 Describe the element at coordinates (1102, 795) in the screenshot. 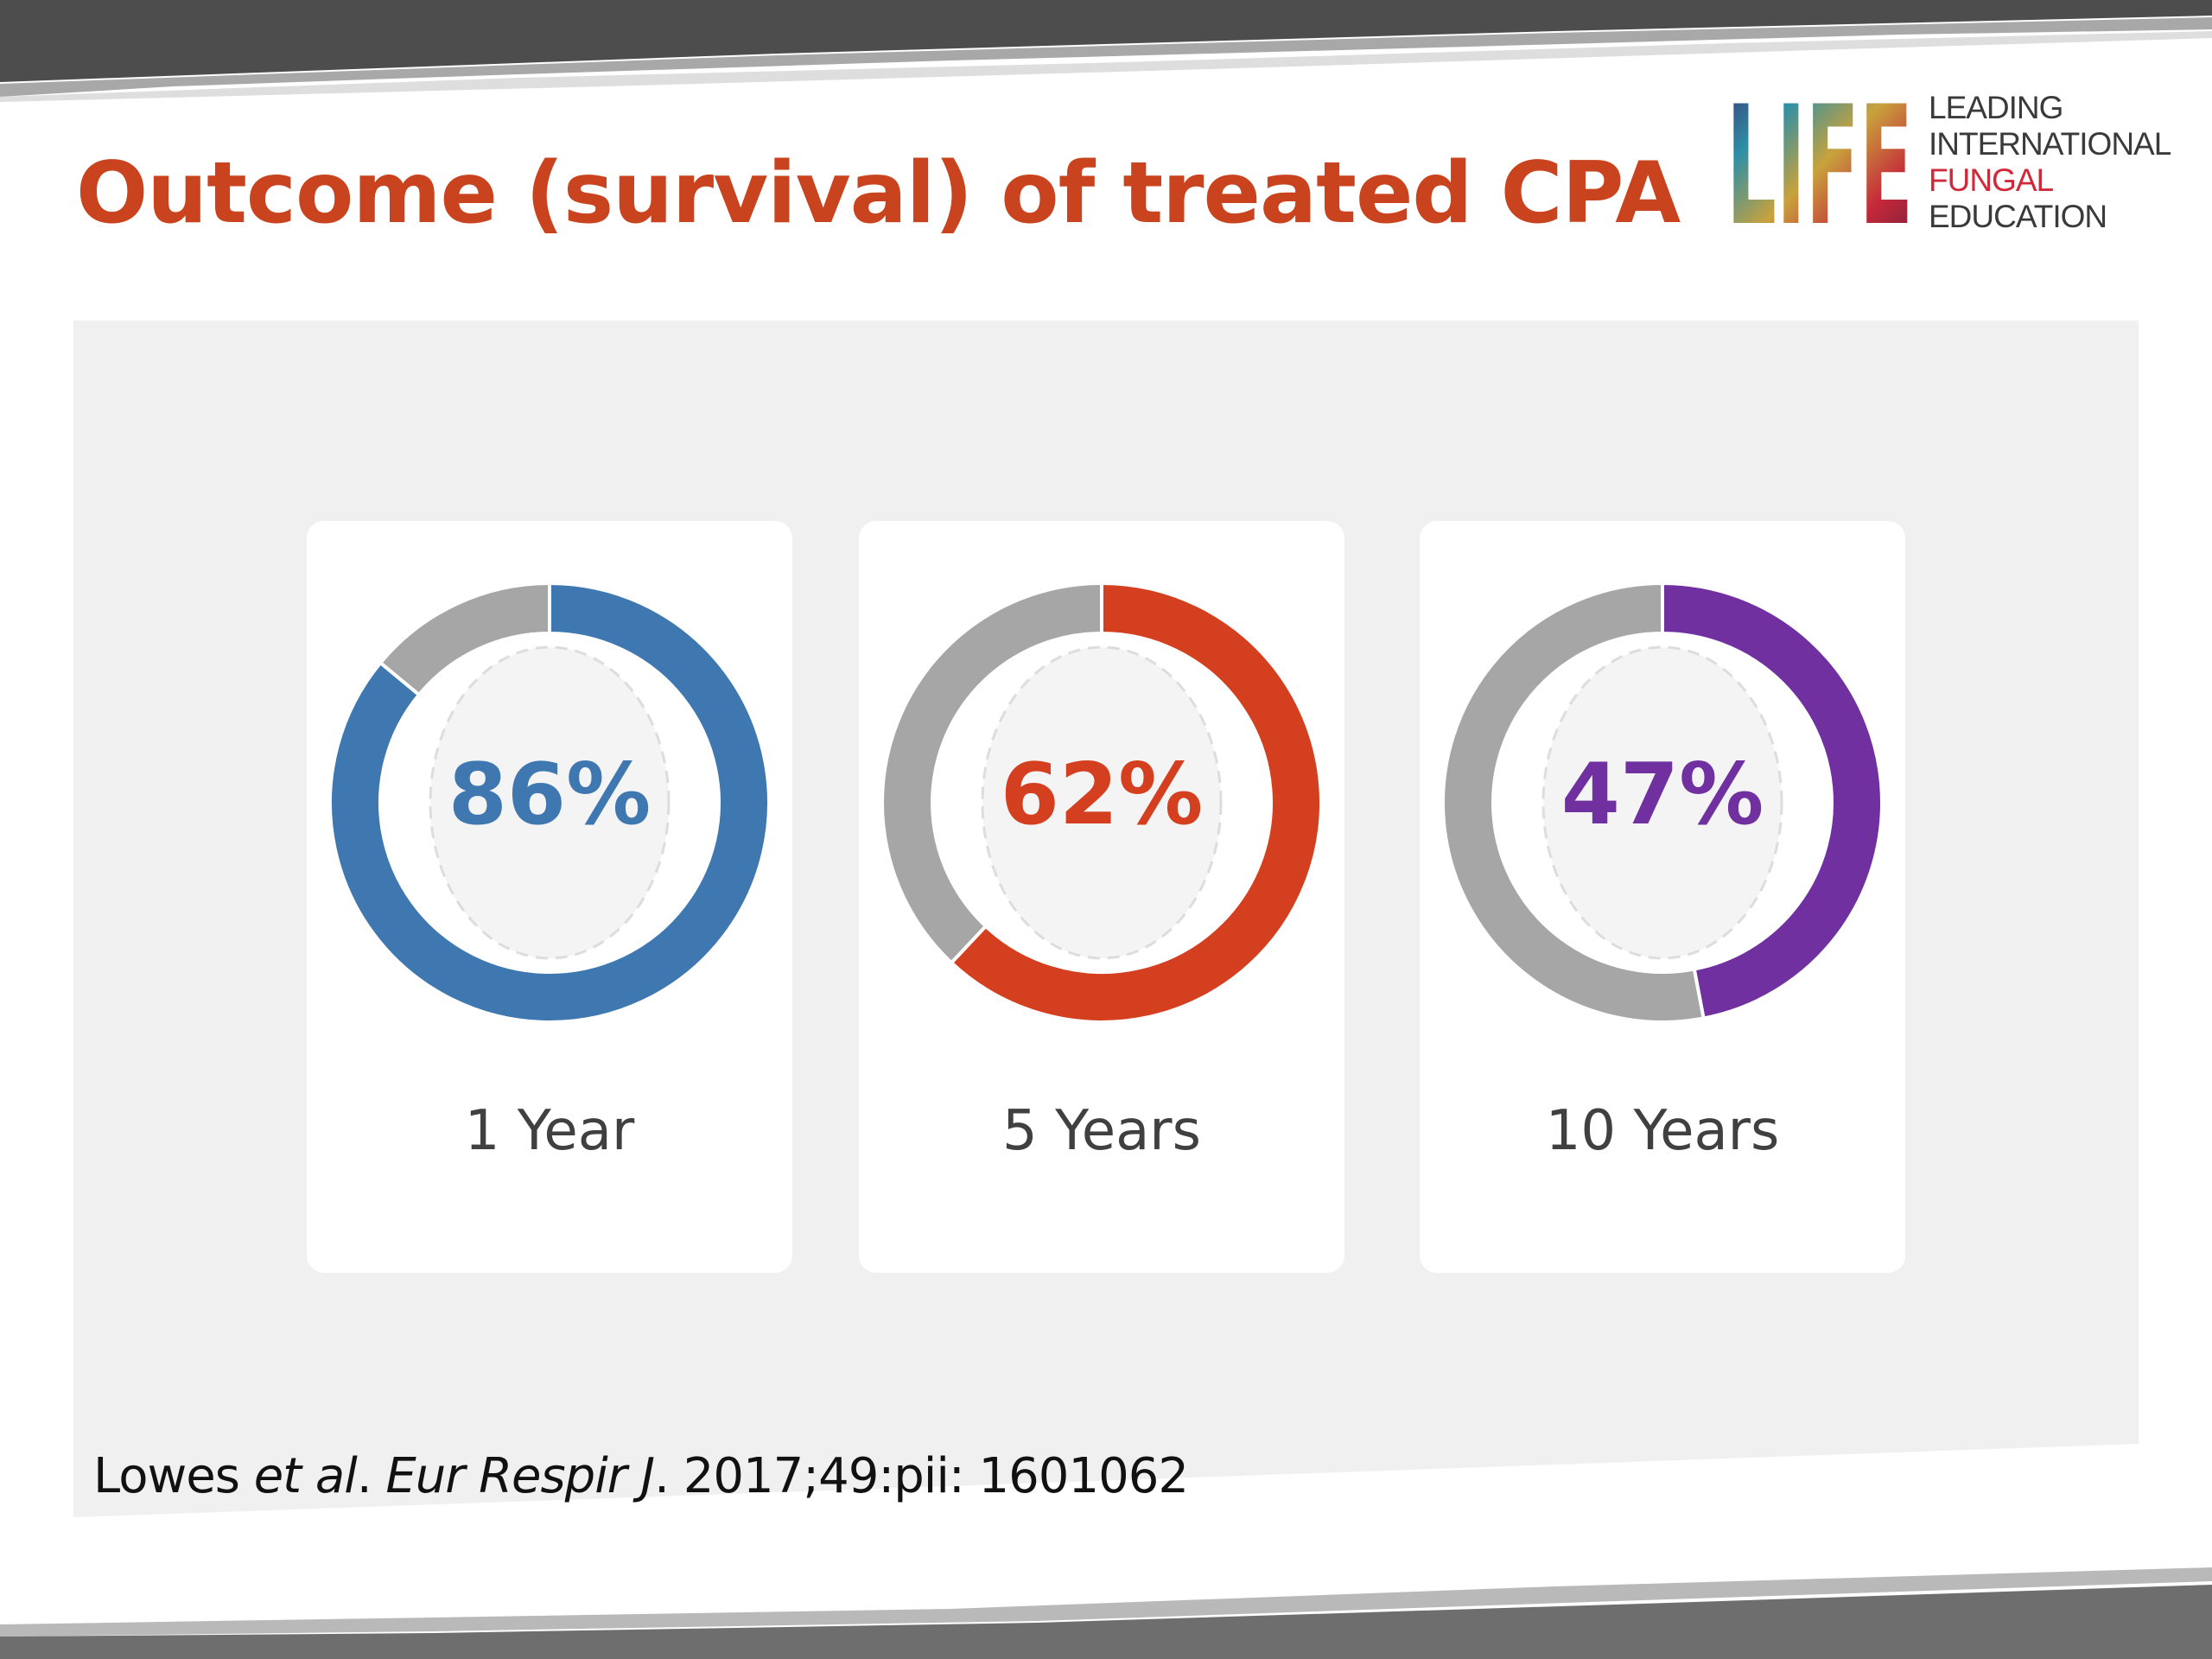

I see `survival-percent-5-years: 62%` at that location.